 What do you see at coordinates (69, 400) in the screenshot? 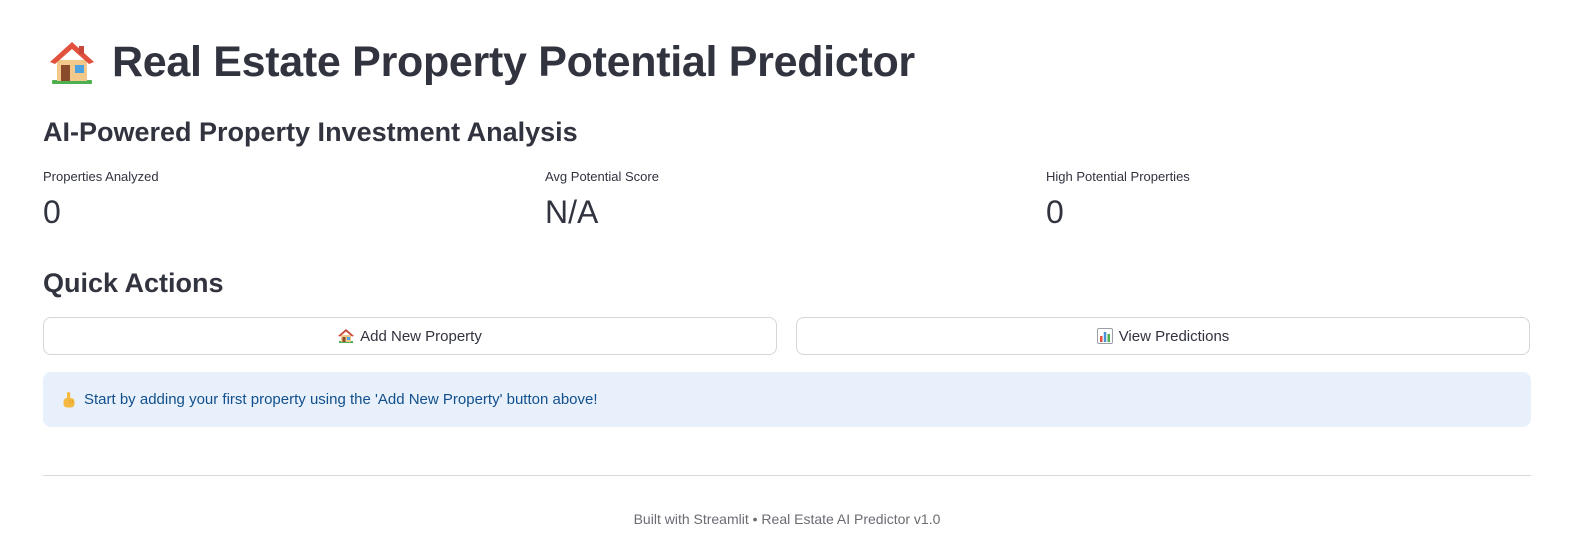
I see `pointing-hand-icon` at bounding box center [69, 400].